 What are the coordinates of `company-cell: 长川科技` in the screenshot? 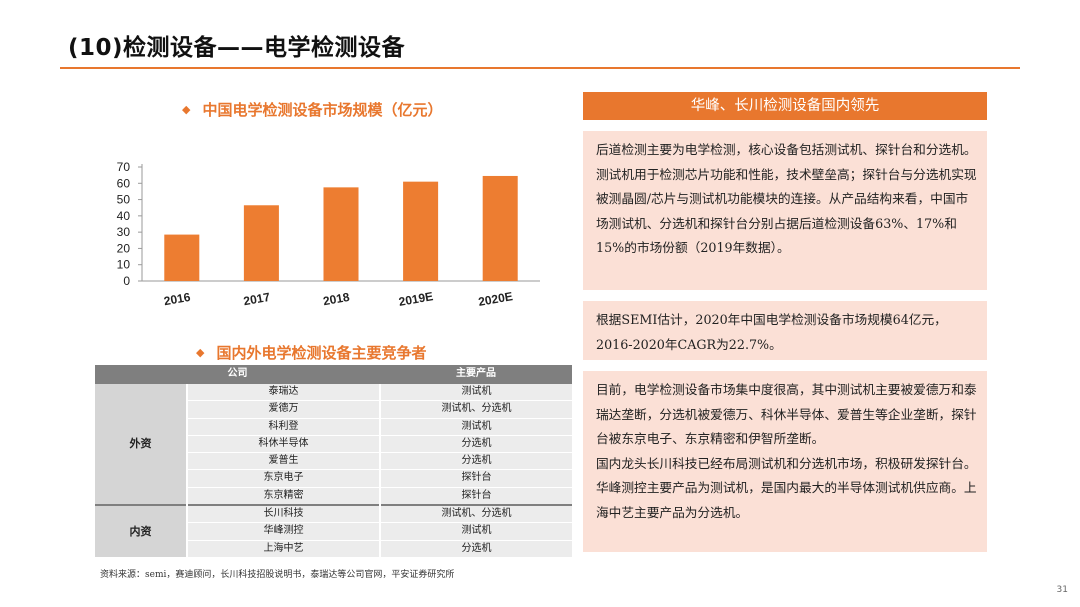 It's located at (284, 514).